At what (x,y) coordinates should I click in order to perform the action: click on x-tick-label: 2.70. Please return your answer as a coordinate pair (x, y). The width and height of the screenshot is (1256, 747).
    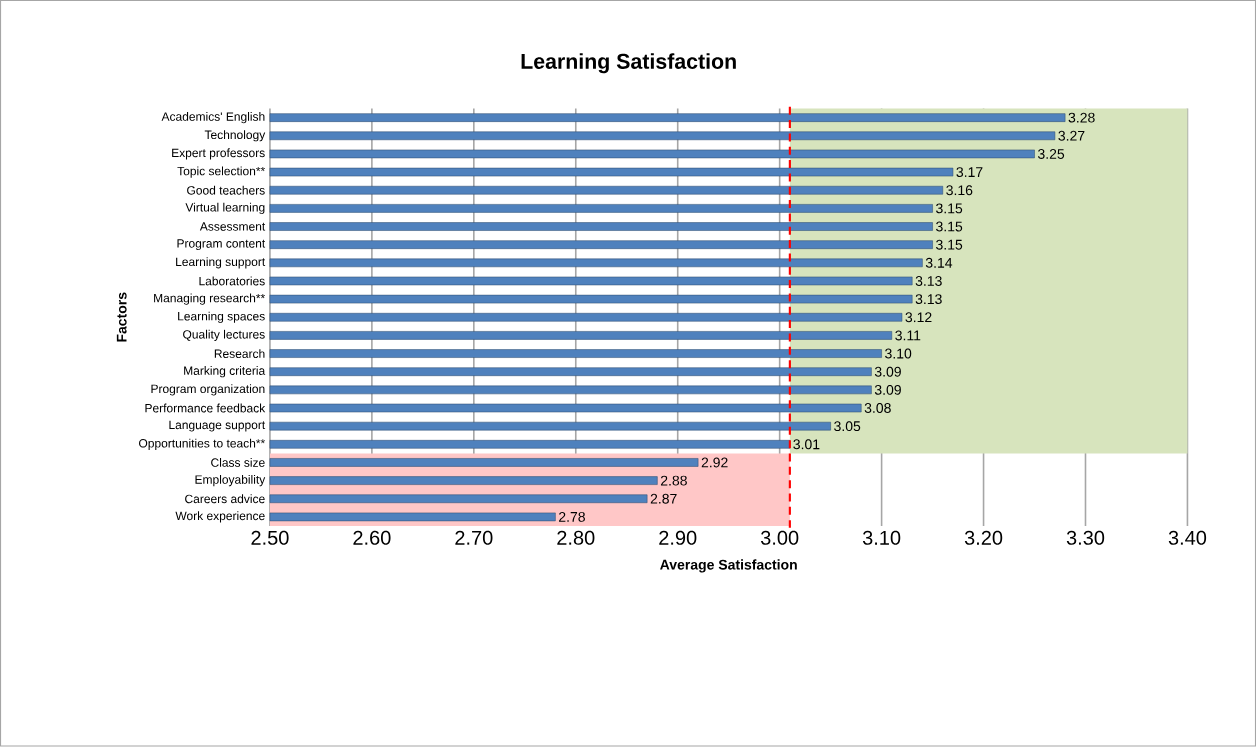
    Looking at the image, I should click on (474, 538).